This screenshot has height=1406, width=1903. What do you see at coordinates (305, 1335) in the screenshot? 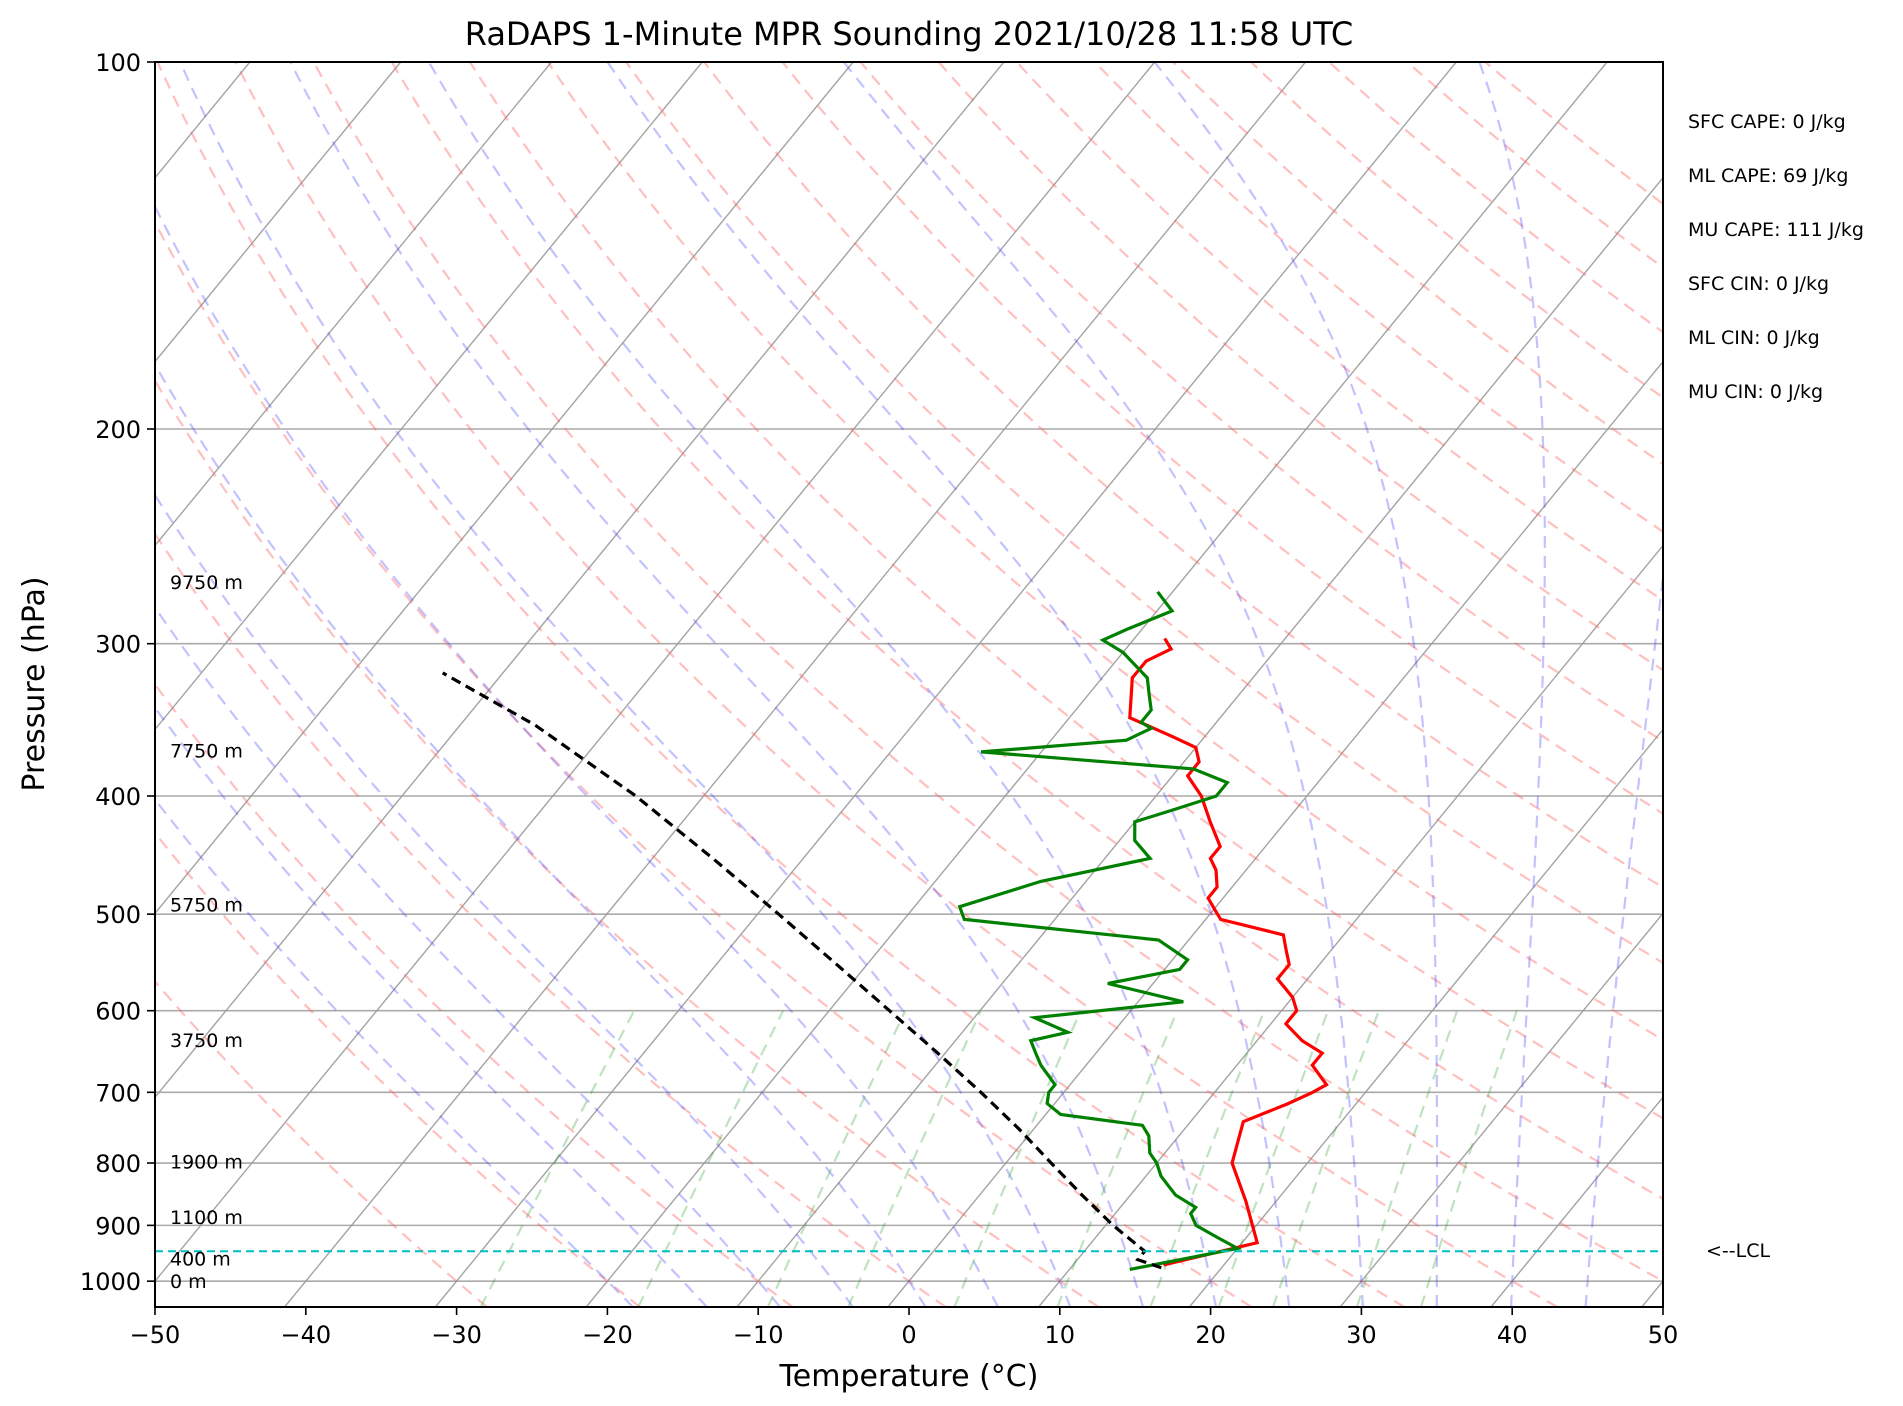
I see `x-tick-label: −40` at bounding box center [305, 1335].